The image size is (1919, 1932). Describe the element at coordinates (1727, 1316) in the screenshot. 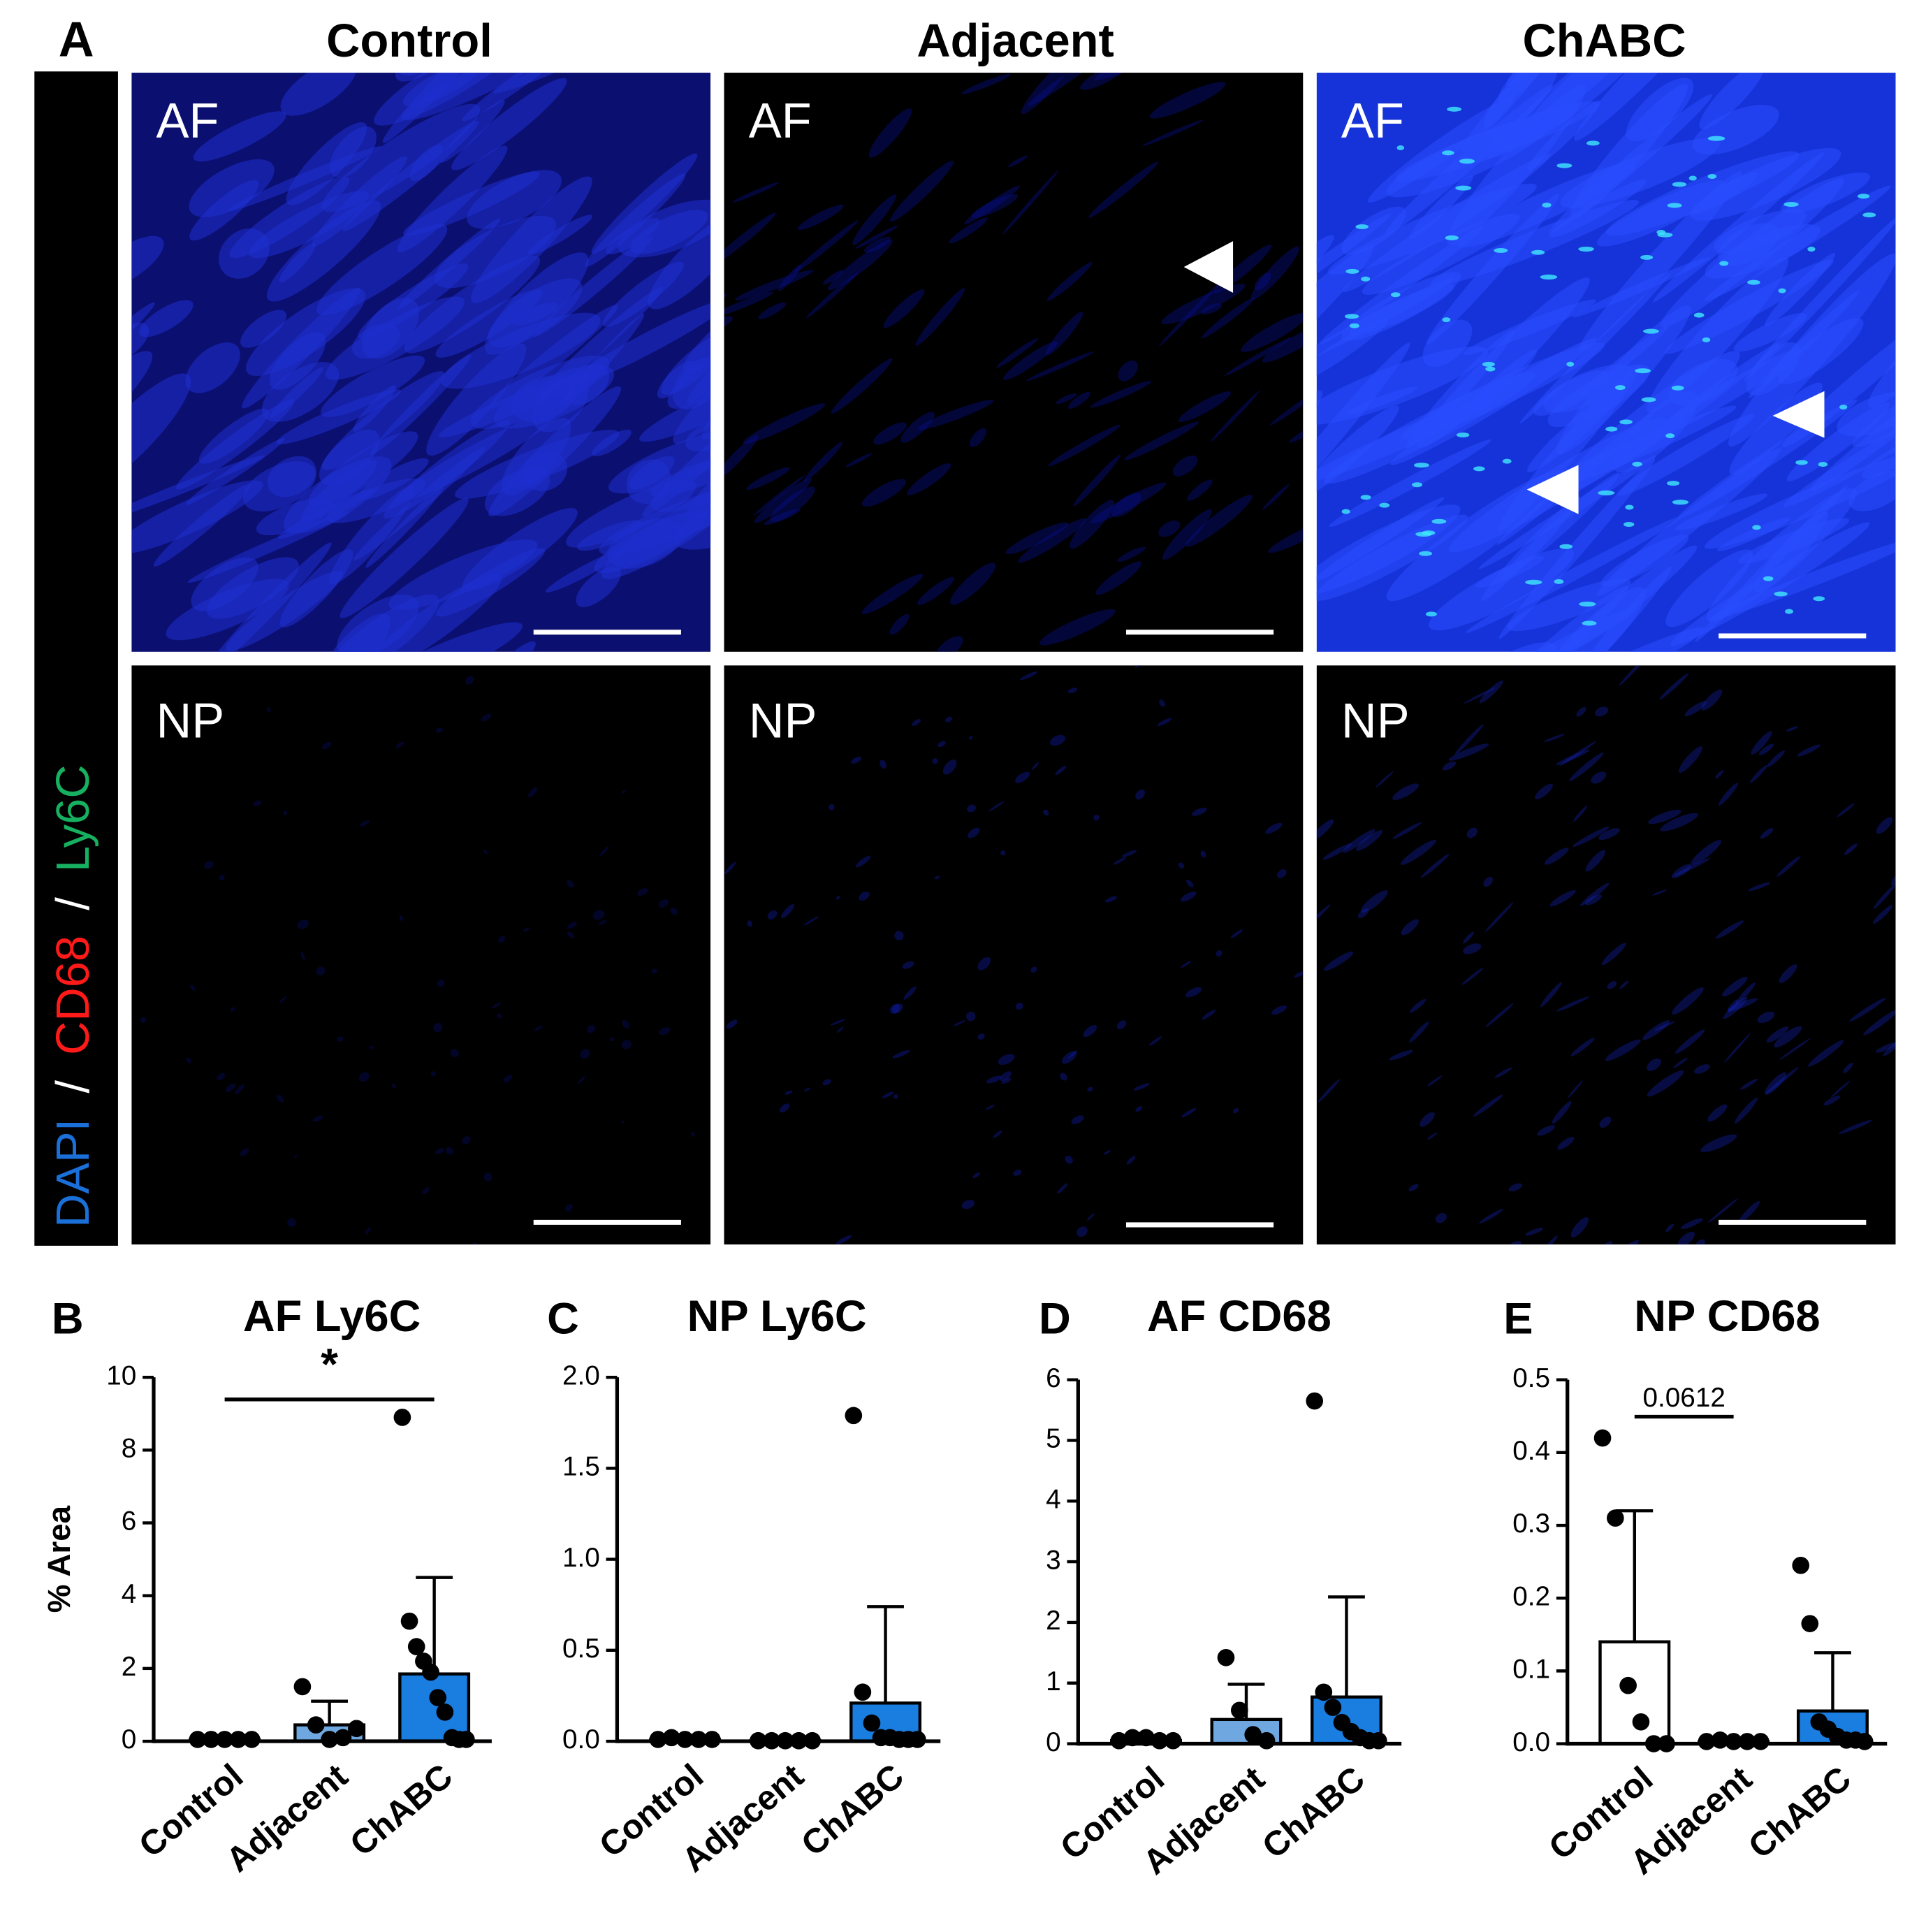

I see `chart-title: NP CD68` at that location.